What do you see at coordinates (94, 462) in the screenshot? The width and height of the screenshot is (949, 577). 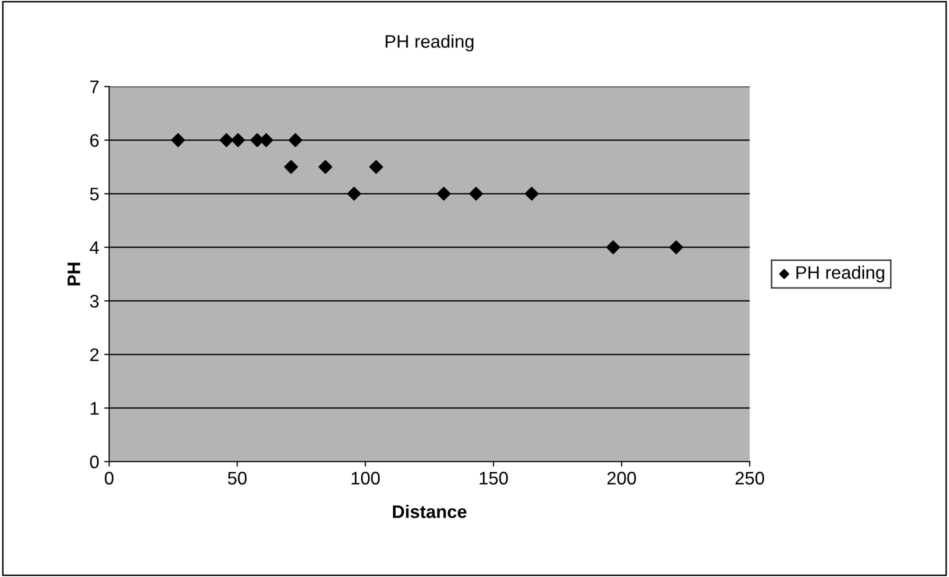 I see `y-tick-label: 0` at bounding box center [94, 462].